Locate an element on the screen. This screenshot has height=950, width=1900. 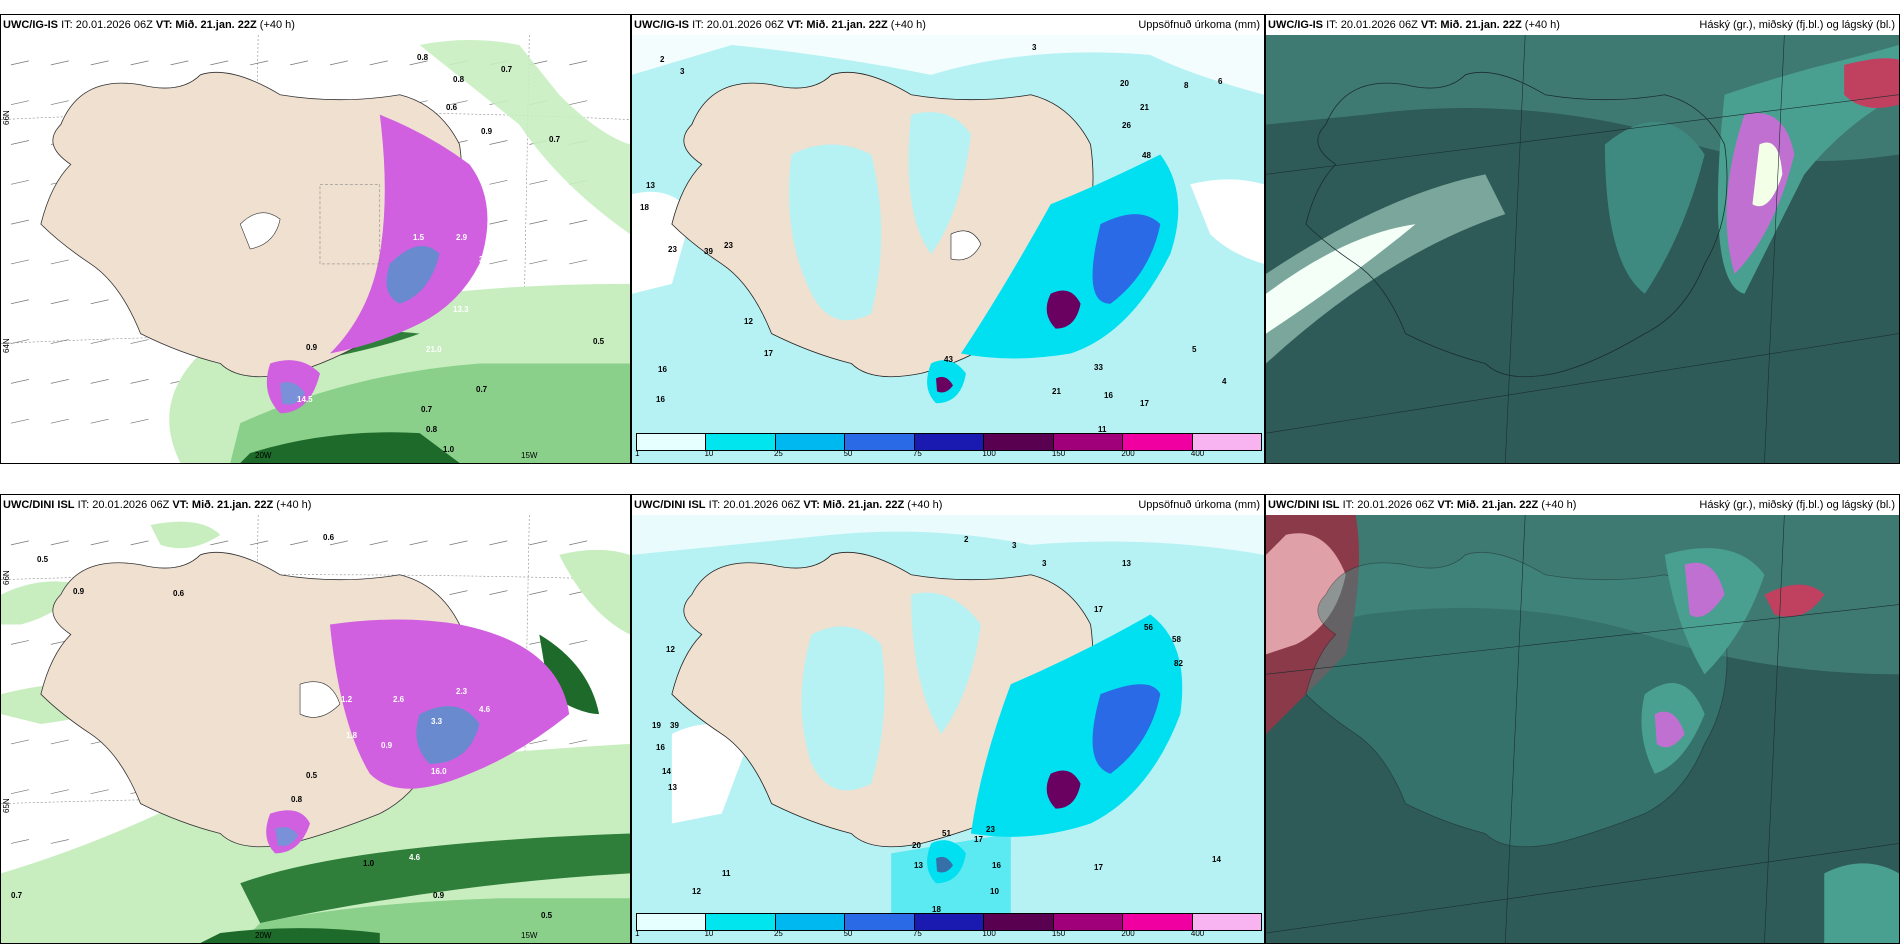
map-wind-precip is located at coordinates (315, 249).